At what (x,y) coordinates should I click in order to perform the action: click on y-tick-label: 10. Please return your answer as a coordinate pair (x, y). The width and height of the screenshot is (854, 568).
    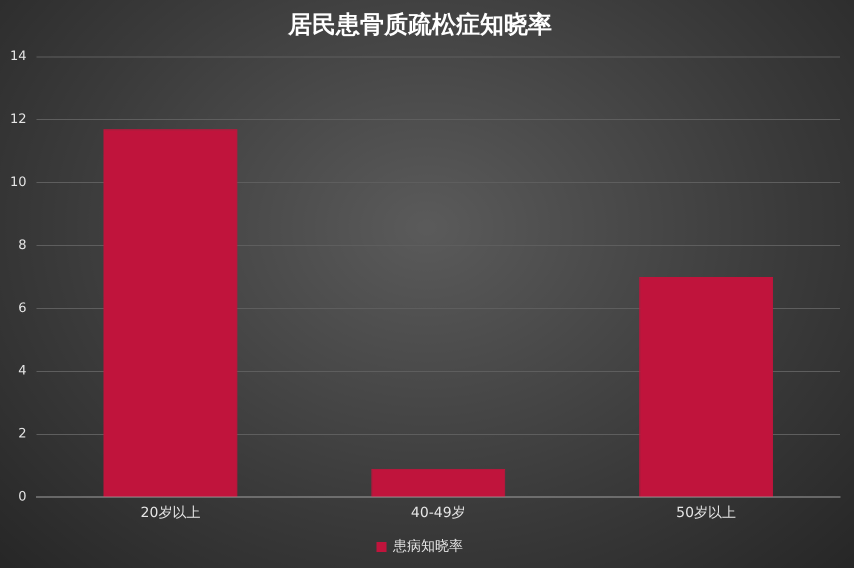
    Looking at the image, I should click on (18, 182).